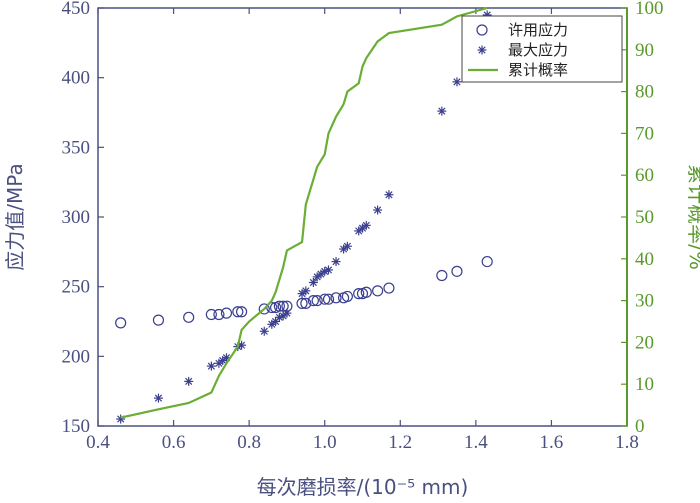 The image size is (700, 503). What do you see at coordinates (76, 9) in the screenshot?
I see `y-left-tick-label: 450` at bounding box center [76, 9].